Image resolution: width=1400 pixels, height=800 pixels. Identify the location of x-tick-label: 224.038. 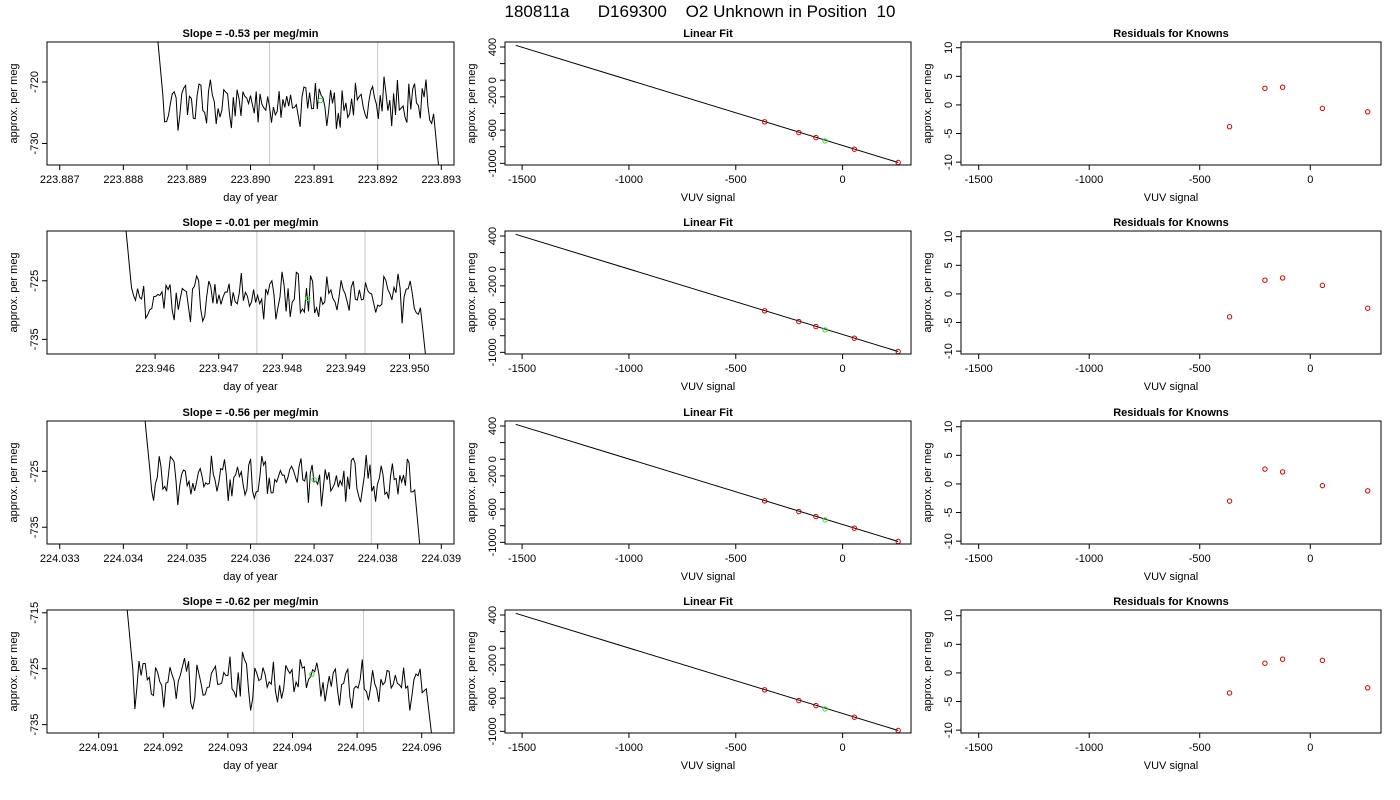
(378, 559).